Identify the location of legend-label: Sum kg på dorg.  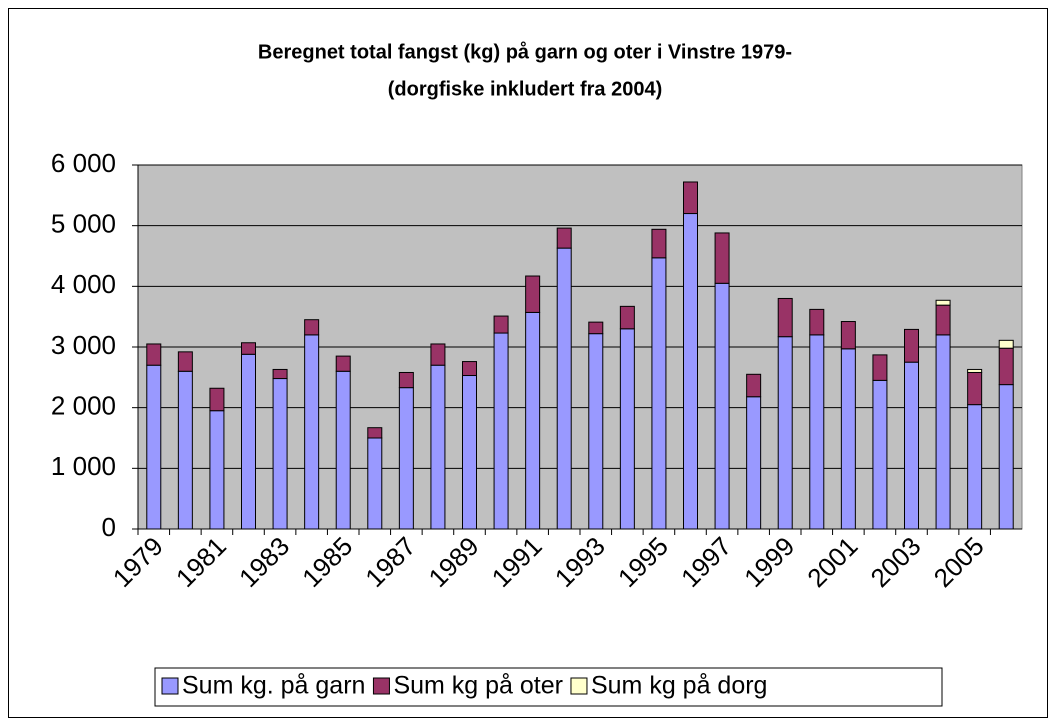
(679, 686).